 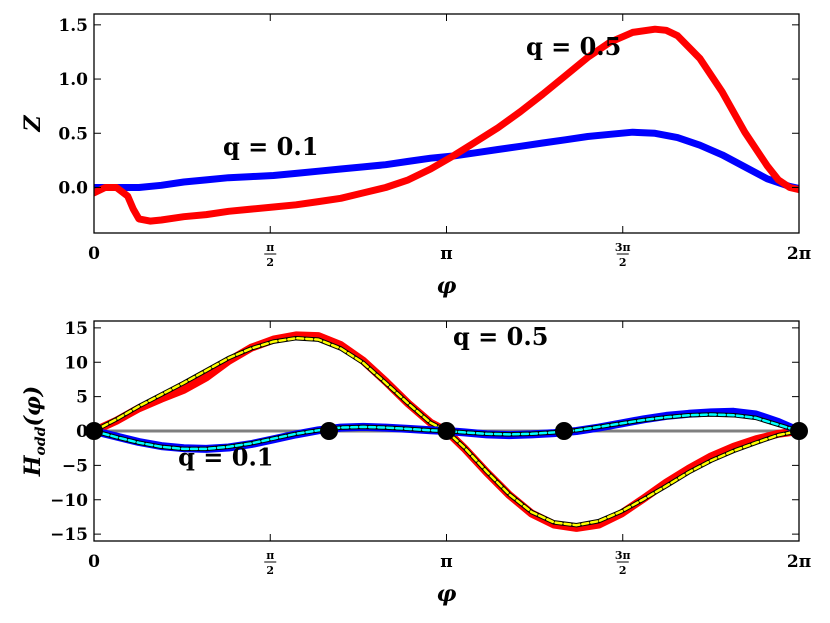 I want to click on y-tick-label: 5, so click(x=82, y=398).